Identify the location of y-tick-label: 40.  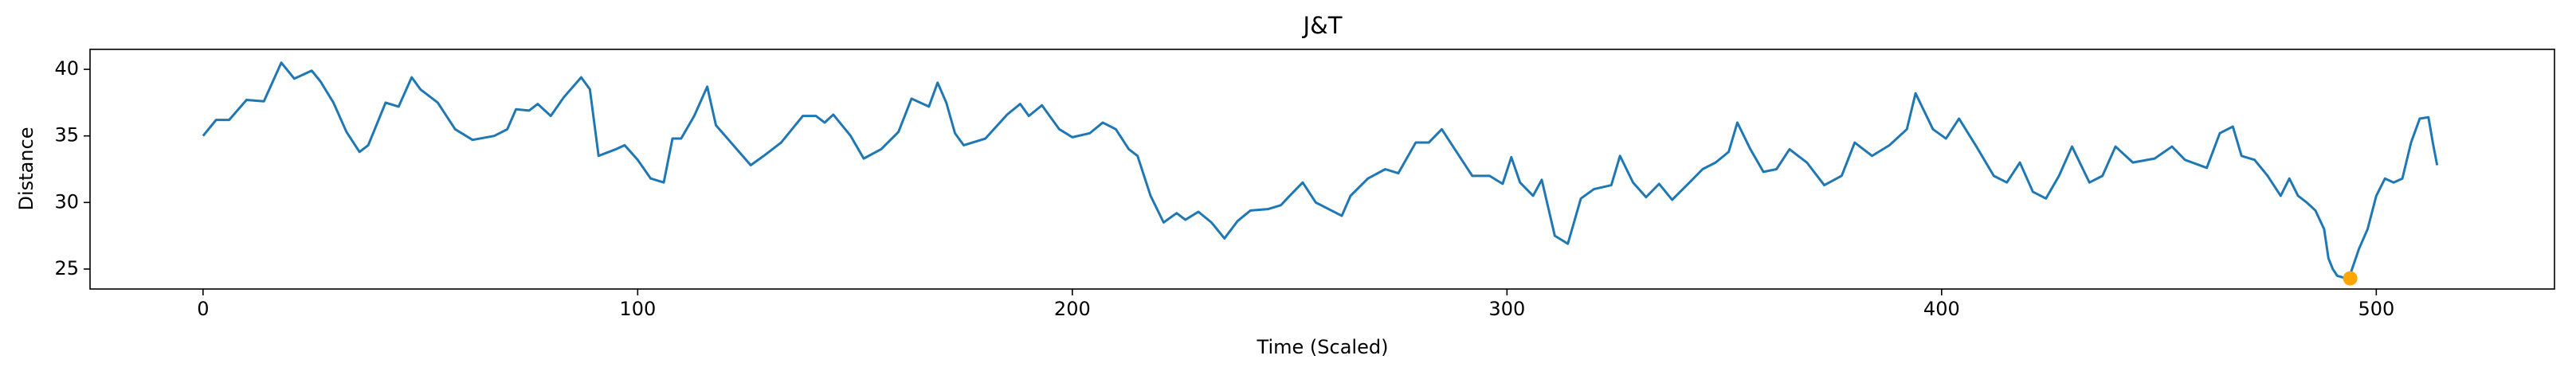
(66, 68).